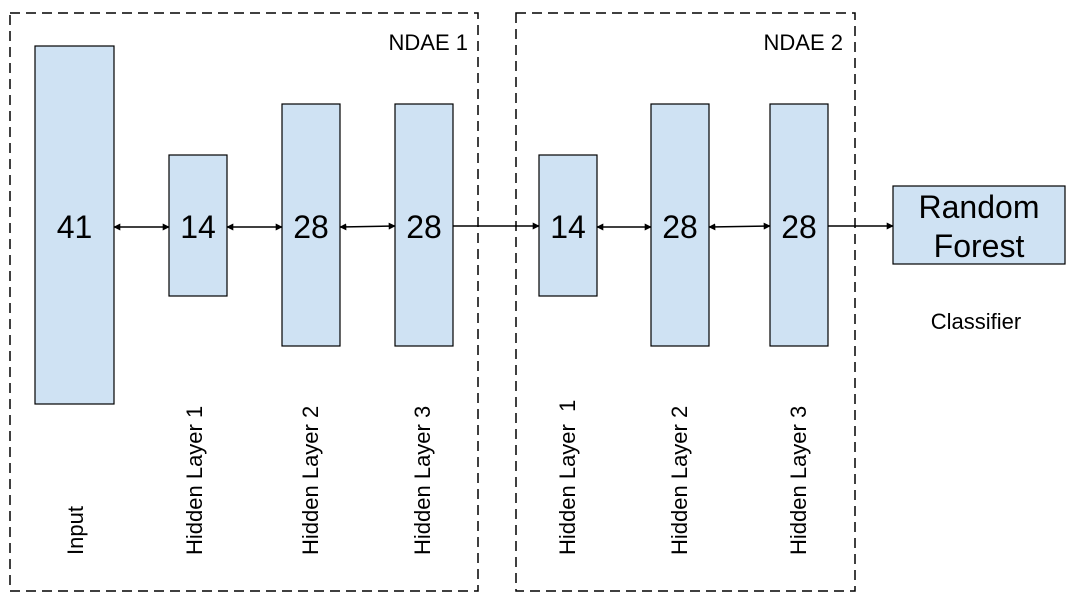  What do you see at coordinates (976, 321) in the screenshot?
I see `classifier-label: Classifier` at bounding box center [976, 321].